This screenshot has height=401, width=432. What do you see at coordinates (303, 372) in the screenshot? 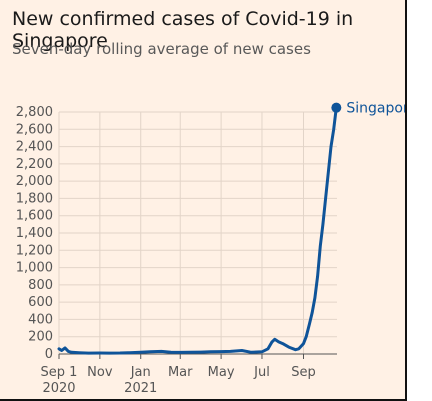
I see `x-tick-label: Sep` at bounding box center [303, 372].